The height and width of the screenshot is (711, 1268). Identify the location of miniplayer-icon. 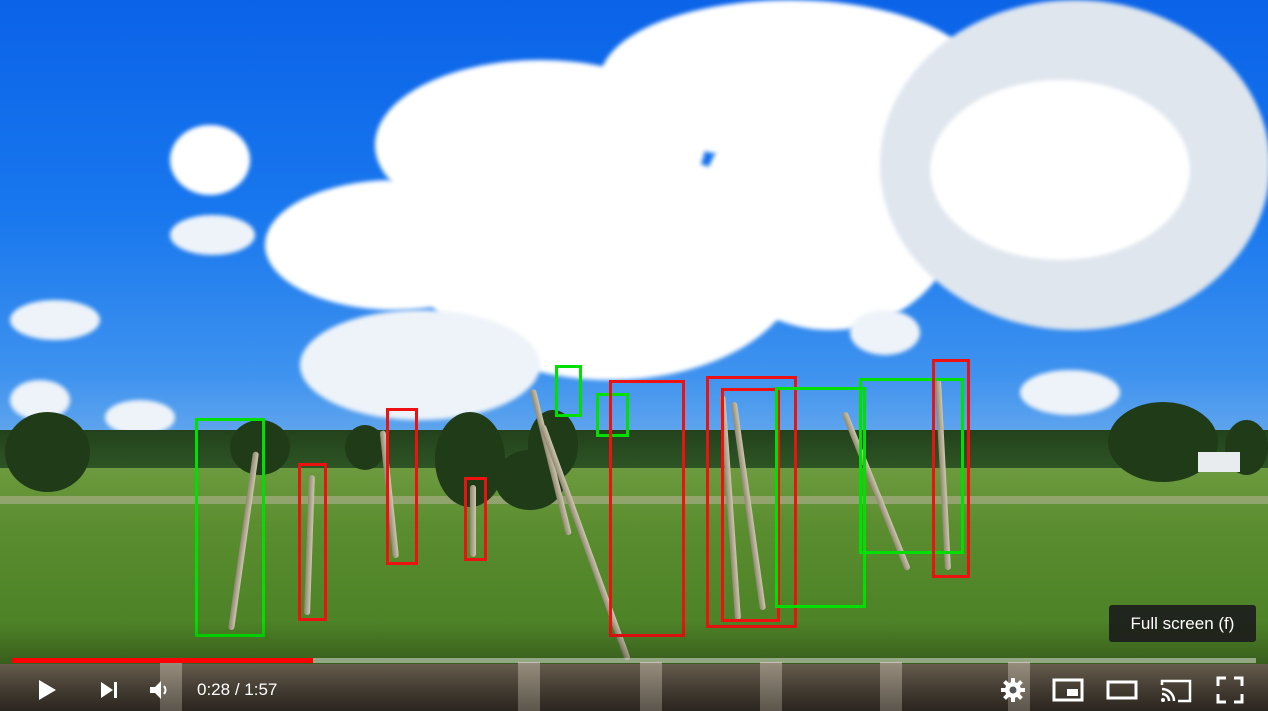
(1068, 690).